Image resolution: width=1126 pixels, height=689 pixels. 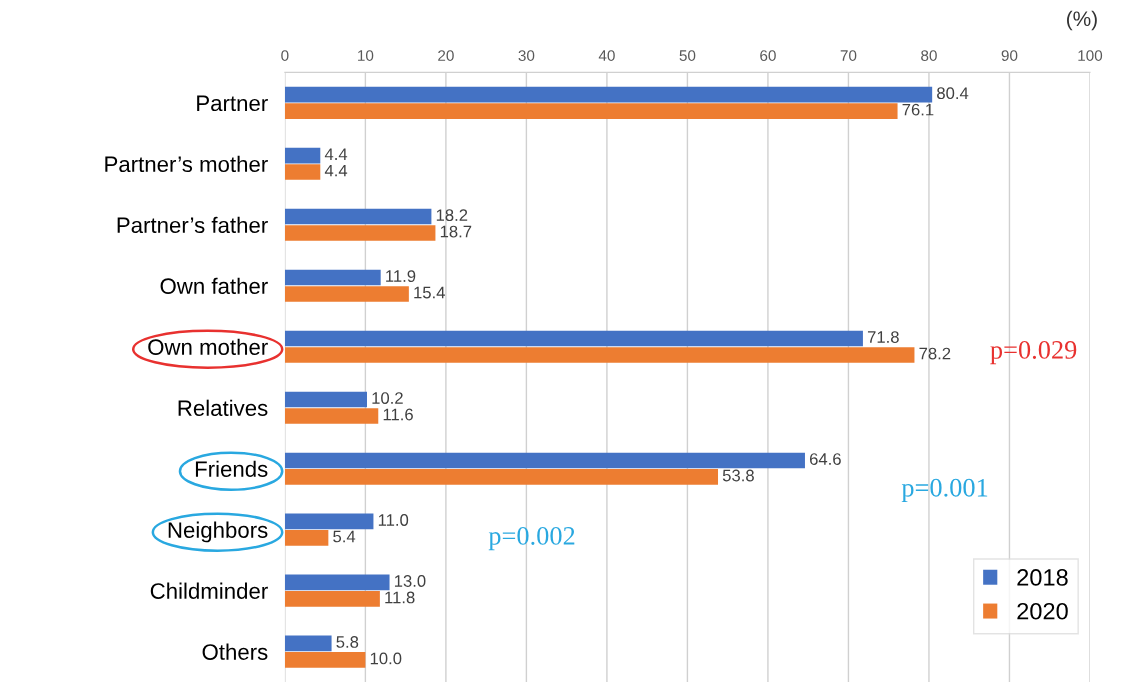 What do you see at coordinates (214, 286) in the screenshot?
I see `y-tick-label: Own father` at bounding box center [214, 286].